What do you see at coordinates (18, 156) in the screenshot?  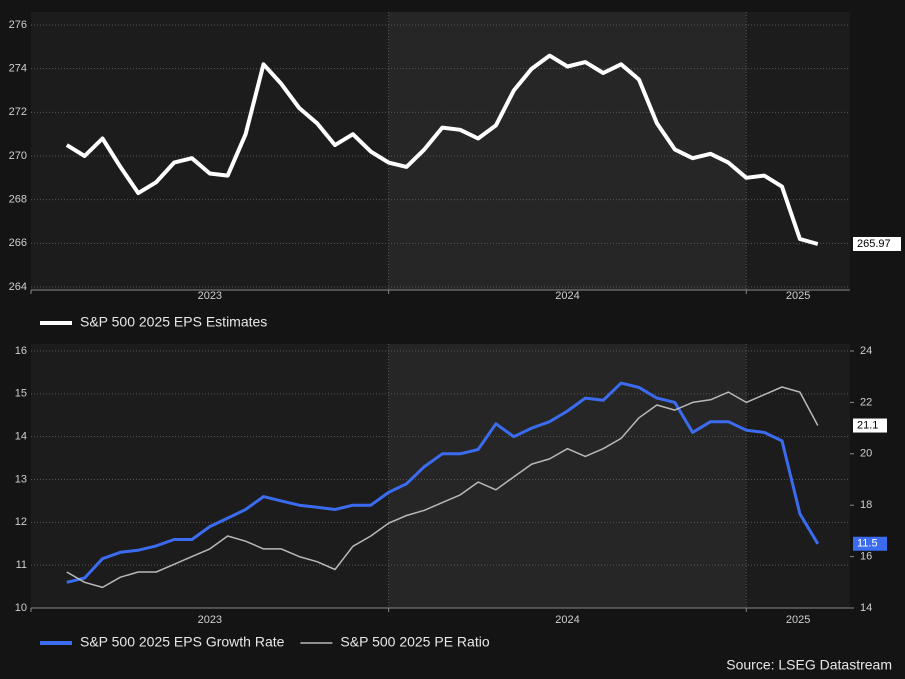 I see `y-tick-label: 270` at bounding box center [18, 156].